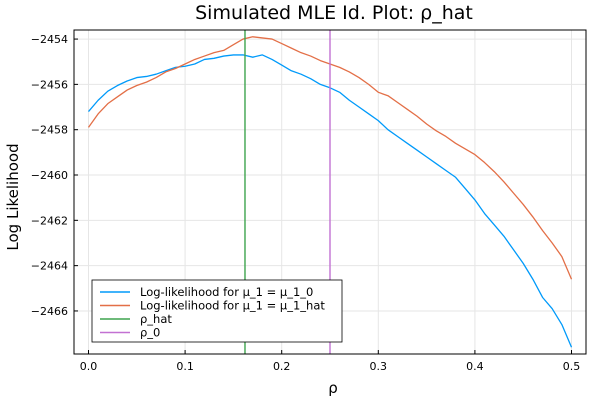  I want to click on x-axis-title: ρ, so click(333, 388).